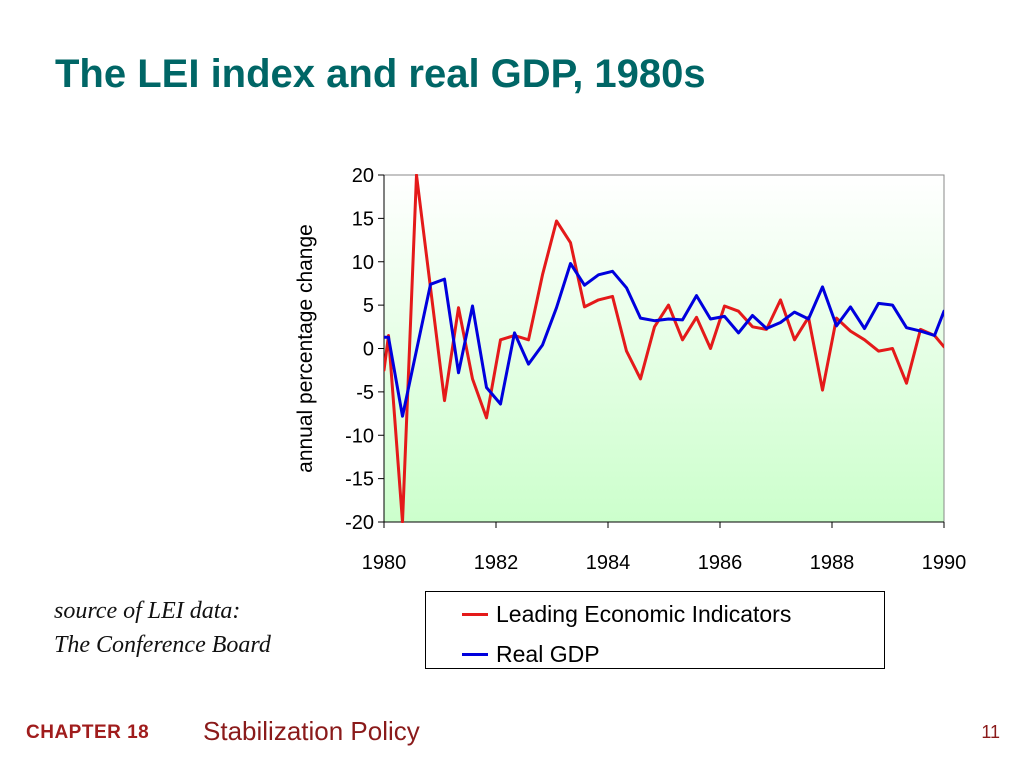 This screenshot has height=768, width=1024. Describe the element at coordinates (720, 563) in the screenshot. I see `x-tick-label: 1986` at that location.